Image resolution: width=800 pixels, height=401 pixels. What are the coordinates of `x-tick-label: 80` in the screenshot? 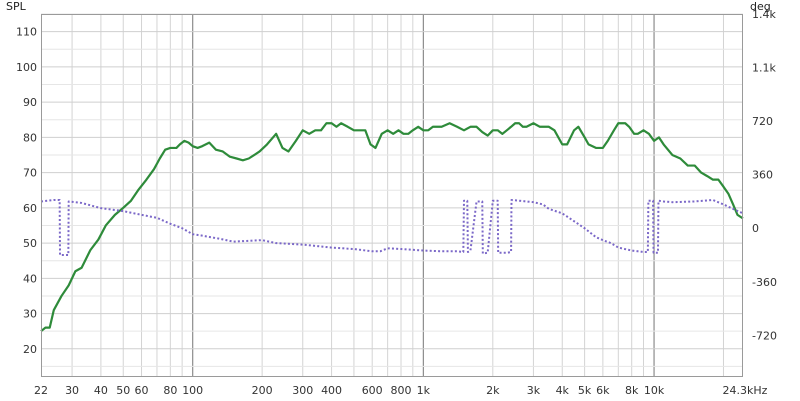 It's located at (170, 390).